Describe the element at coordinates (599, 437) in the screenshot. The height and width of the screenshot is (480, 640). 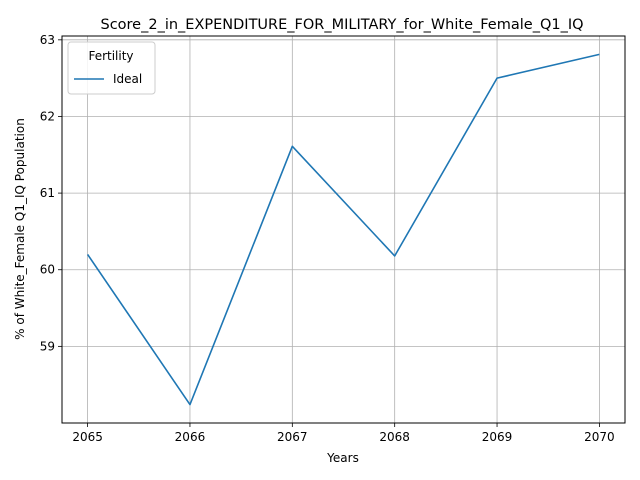
I see `x-tick-label: 2070` at that location.